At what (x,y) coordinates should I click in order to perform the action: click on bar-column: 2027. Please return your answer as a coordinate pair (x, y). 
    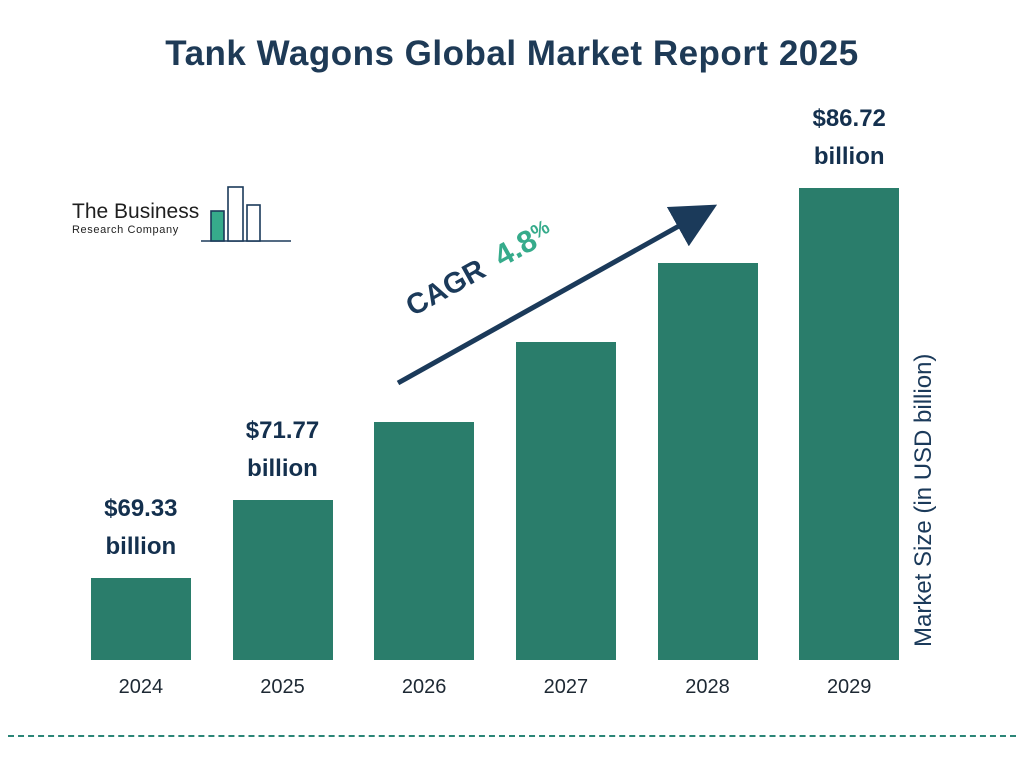
    Looking at the image, I should click on (566, 400).